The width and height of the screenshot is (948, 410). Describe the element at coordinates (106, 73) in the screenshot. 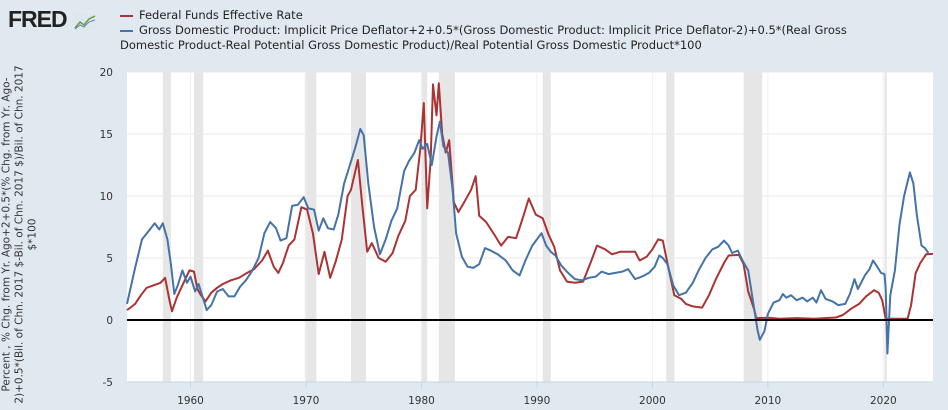

I see `y-tick-label: 20` at that location.